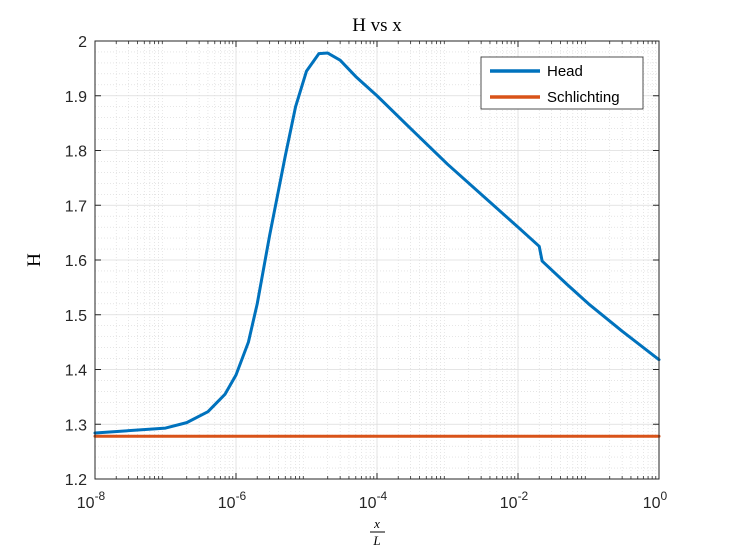  What do you see at coordinates (82, 42) in the screenshot?
I see `y-tick-label: 2` at bounding box center [82, 42].